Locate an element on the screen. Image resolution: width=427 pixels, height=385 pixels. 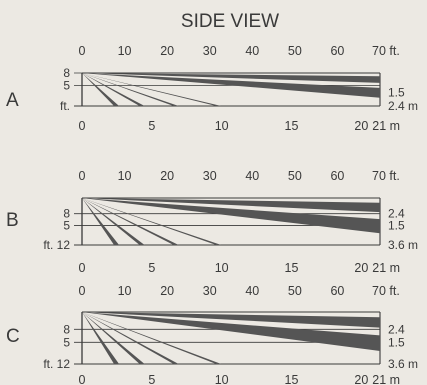
panel-b-right-height-label: 2.4 is located at coordinates (396, 214).